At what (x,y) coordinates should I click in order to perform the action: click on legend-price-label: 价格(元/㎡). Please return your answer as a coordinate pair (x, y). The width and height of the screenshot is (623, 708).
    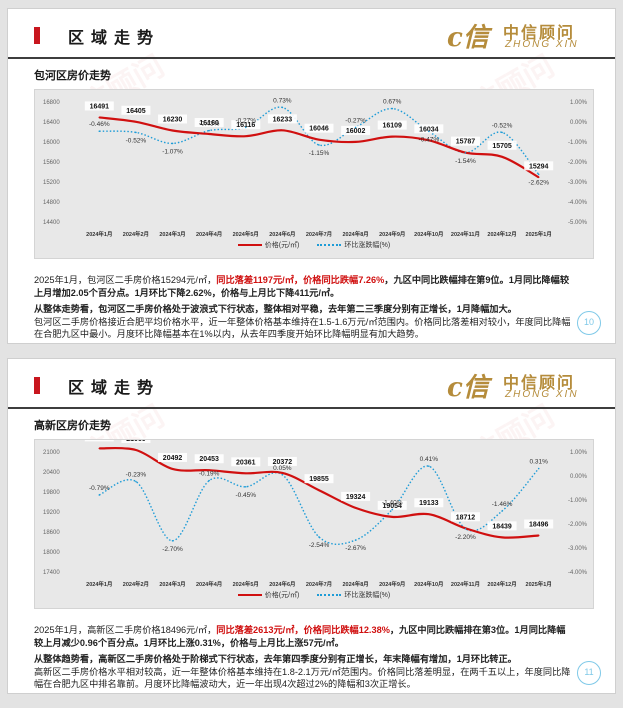
    Looking at the image, I should click on (282, 245).